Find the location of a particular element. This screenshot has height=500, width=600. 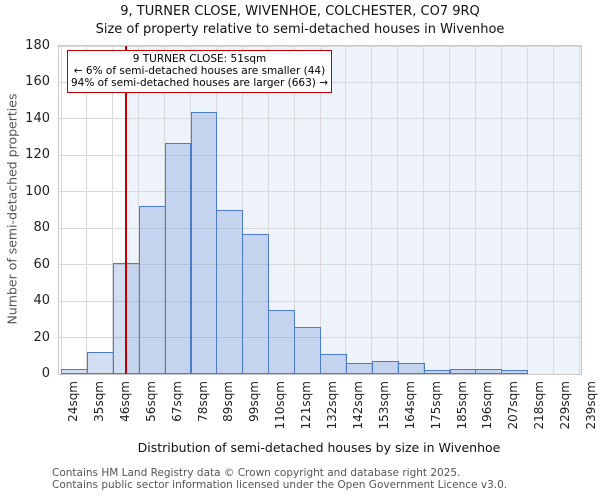

y-tick-label: 140 is located at coordinates (37, 118).